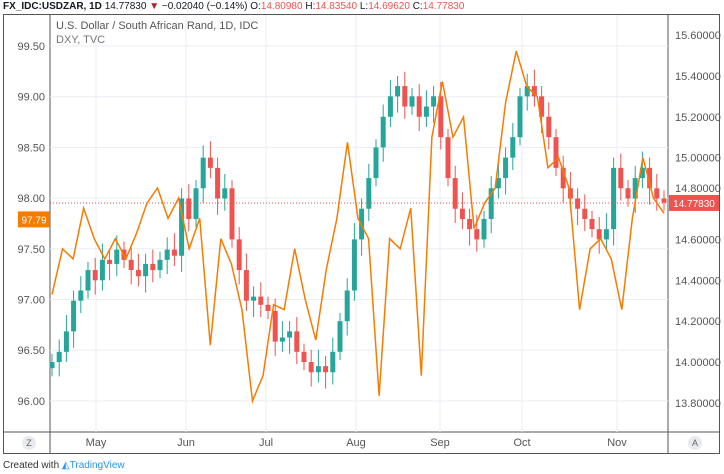 This screenshot has width=724, height=474. I want to click on current-price-tag, so click(694, 202).